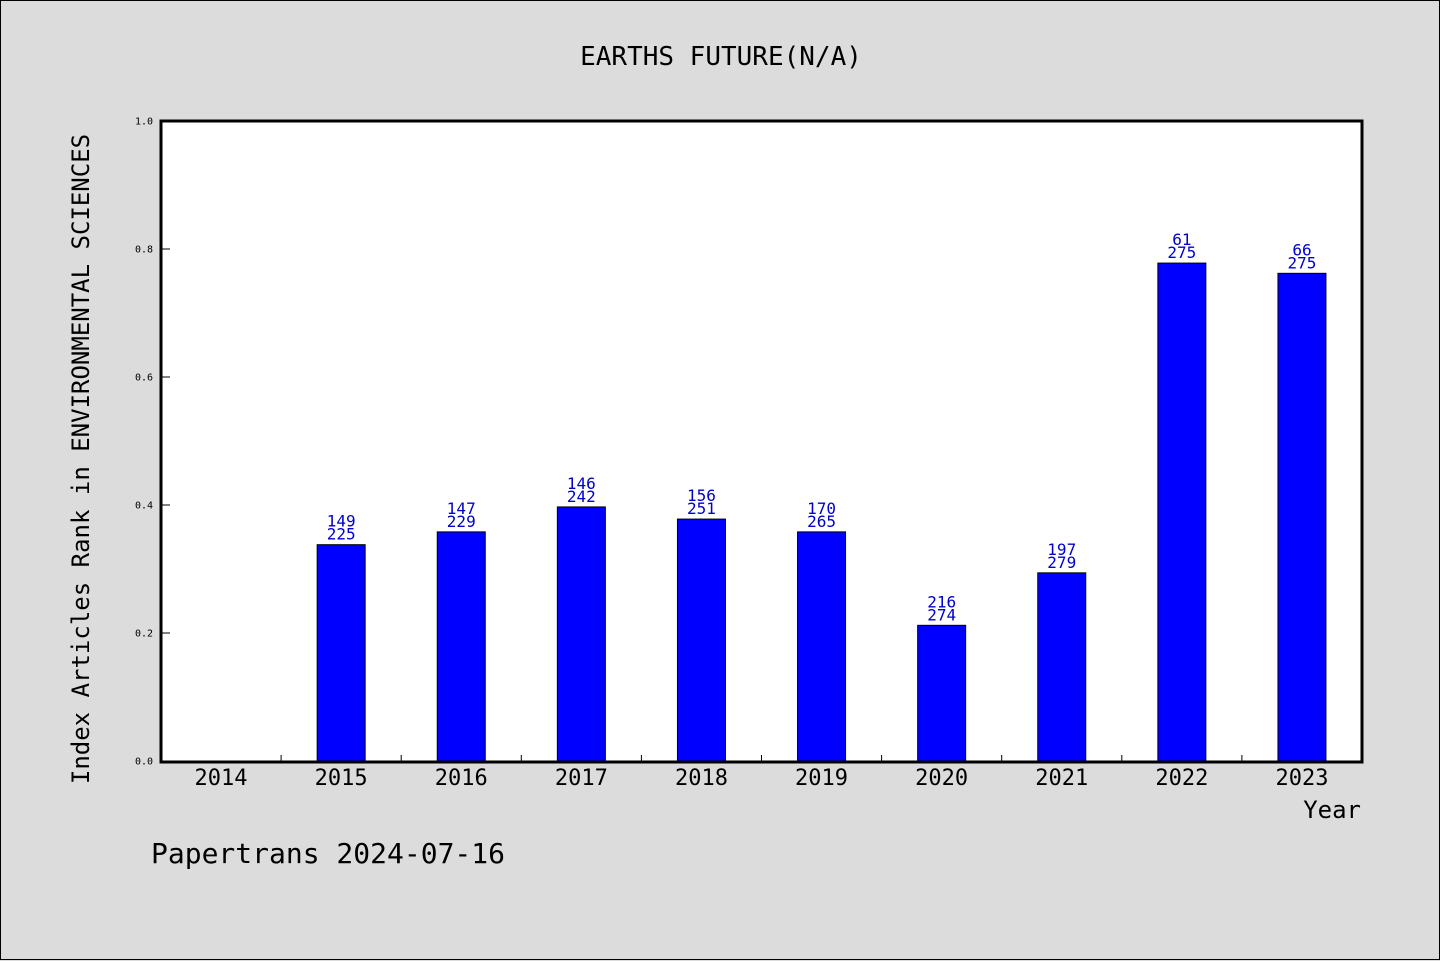 The height and width of the screenshot is (961, 1440). I want to click on y-tick-label: 0.6, so click(144, 378).